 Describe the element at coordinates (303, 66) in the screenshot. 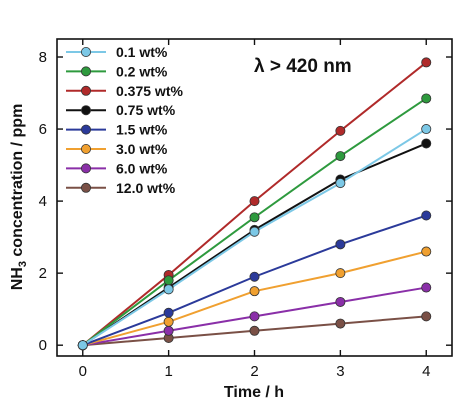

I see `annotation-text: λ > 420 nm` at that location.